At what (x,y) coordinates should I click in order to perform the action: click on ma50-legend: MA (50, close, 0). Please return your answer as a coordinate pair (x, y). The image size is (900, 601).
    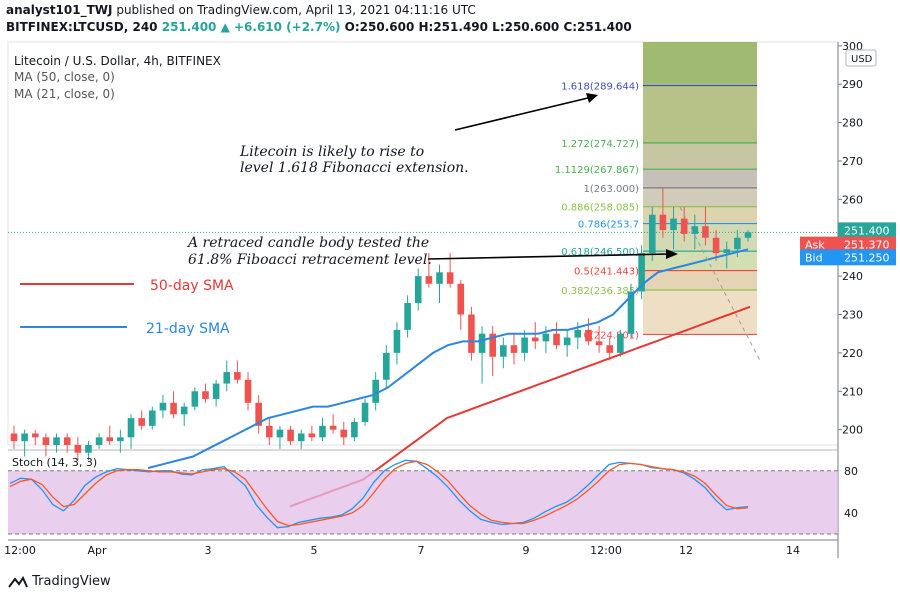
    Looking at the image, I should click on (64, 77).